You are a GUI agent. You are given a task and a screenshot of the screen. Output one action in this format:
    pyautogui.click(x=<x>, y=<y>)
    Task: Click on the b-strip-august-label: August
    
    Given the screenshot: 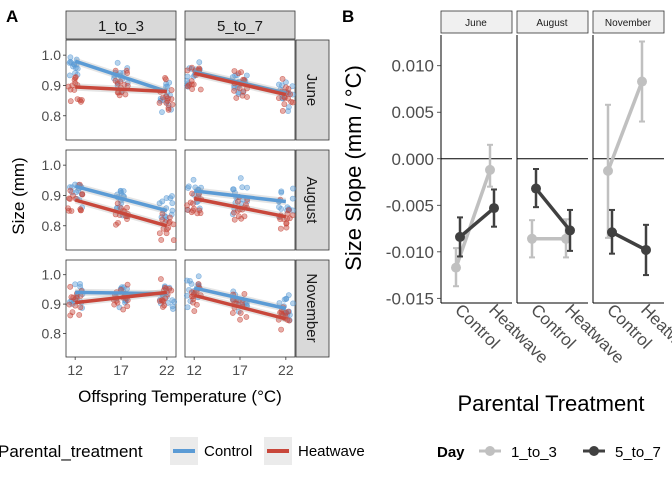 What is the action you would take?
    pyautogui.click(x=551, y=23)
    